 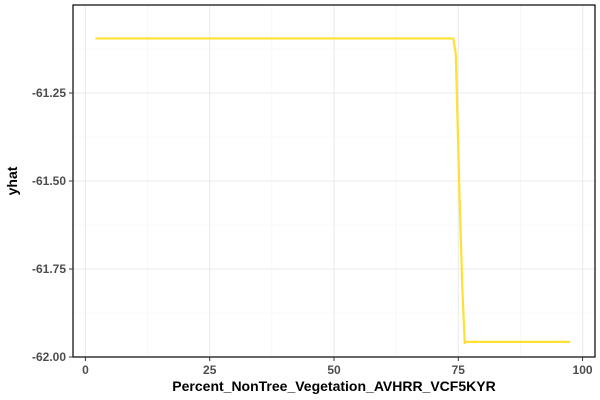 I want to click on x-tick-label: 75, so click(x=459, y=370).